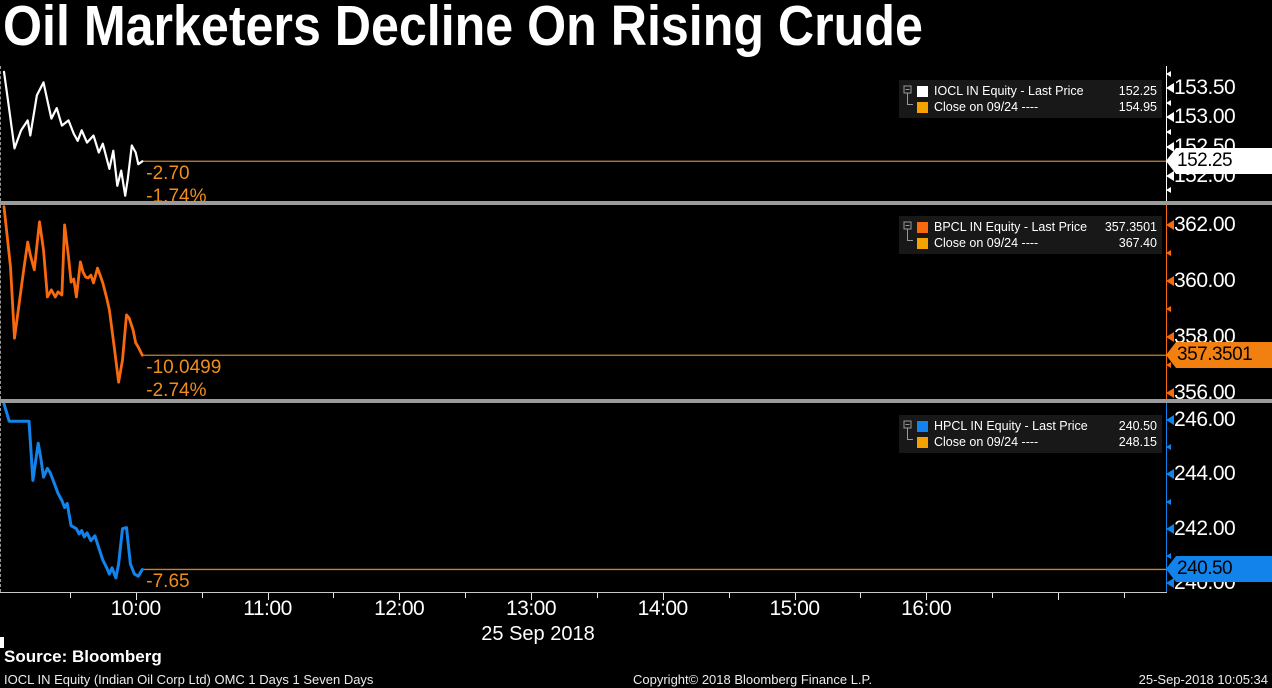 This screenshot has height=688, width=1272. What do you see at coordinates (794, 608) in the screenshot?
I see `x-axis-label: 15:00` at bounding box center [794, 608].